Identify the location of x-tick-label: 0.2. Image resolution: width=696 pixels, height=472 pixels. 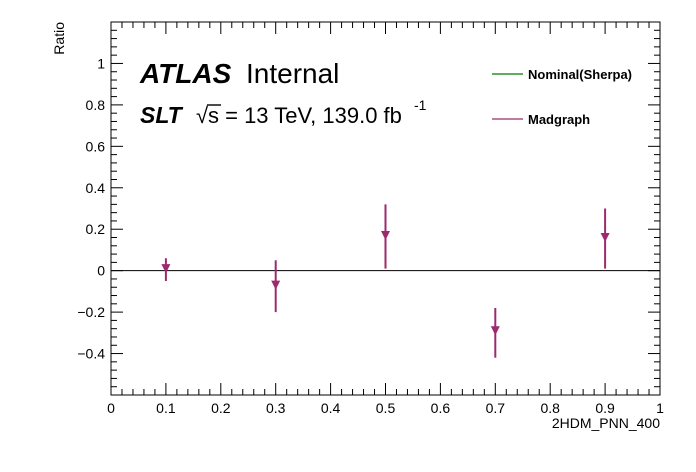
(221, 408).